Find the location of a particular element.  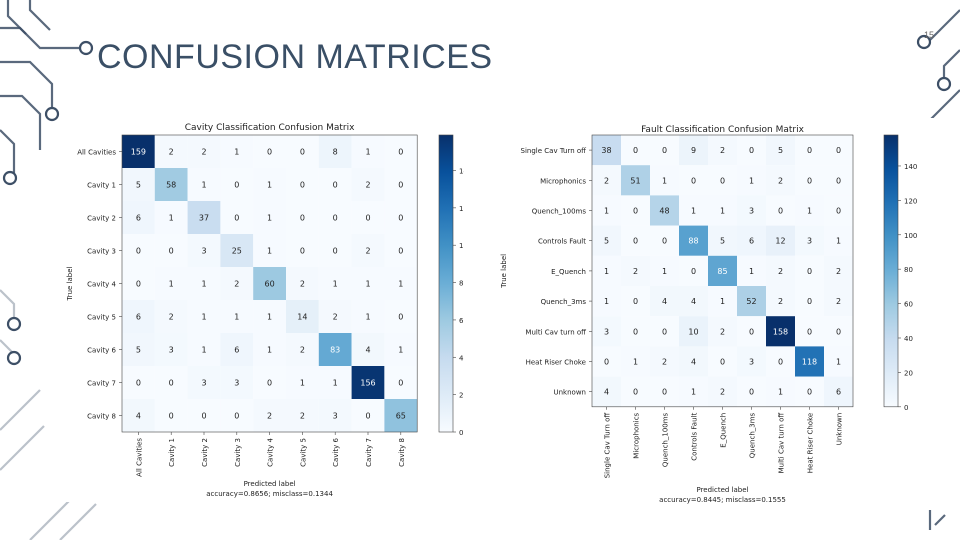

cavity-colorbar-label: 20 is located at coordinates (461, 396).